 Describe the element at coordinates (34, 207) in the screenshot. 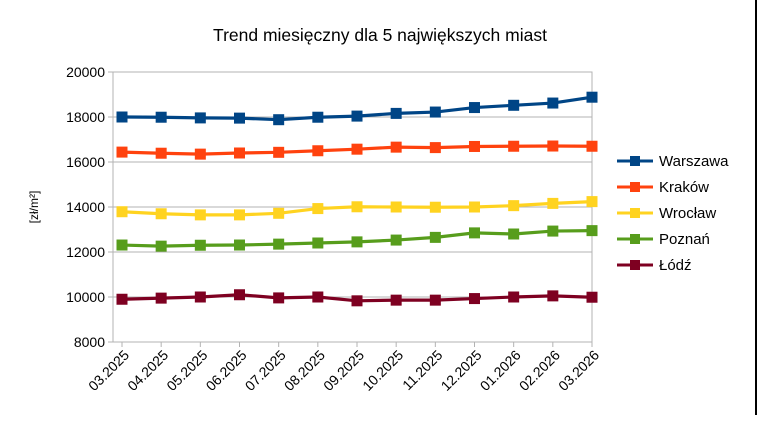

I see `y-axis-title: [zł/m²]` at that location.